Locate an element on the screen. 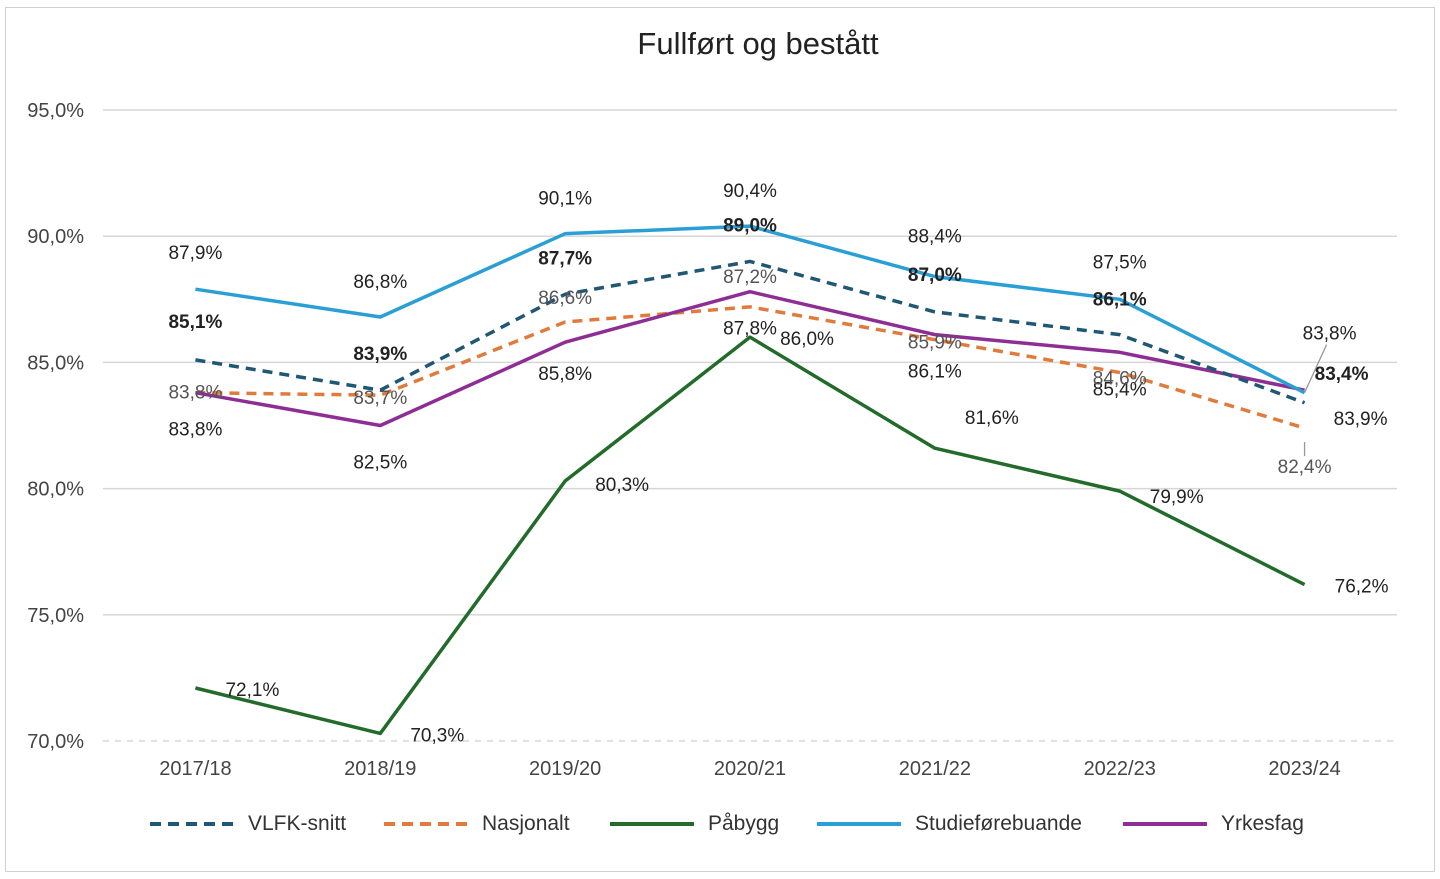 The image size is (1440, 879). legend-label: VLFK-snitt is located at coordinates (297, 823).